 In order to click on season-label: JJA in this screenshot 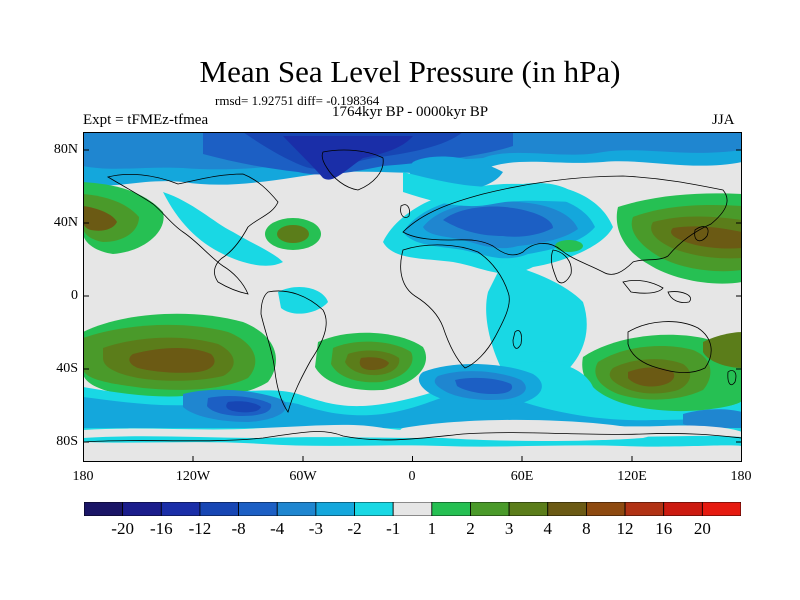, I will do `click(723, 120)`.